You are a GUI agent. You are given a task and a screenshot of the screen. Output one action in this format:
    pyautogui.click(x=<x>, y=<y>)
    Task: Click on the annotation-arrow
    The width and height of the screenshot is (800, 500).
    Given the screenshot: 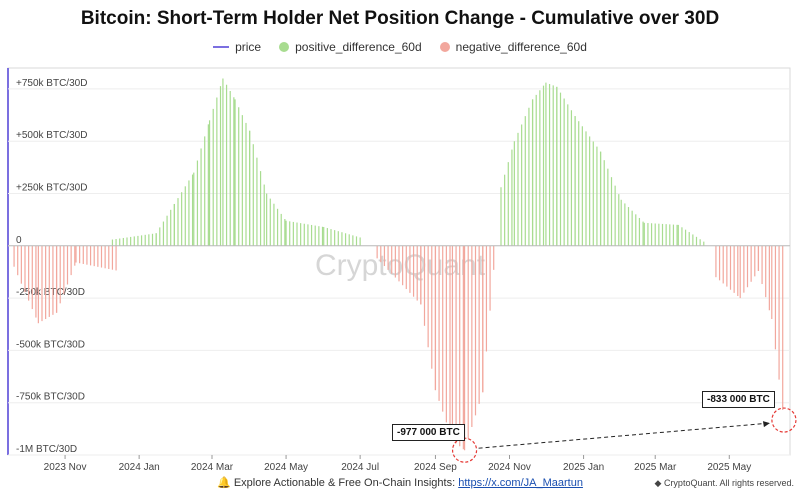 What is the action you would take?
    pyautogui.click(x=624, y=435)
    